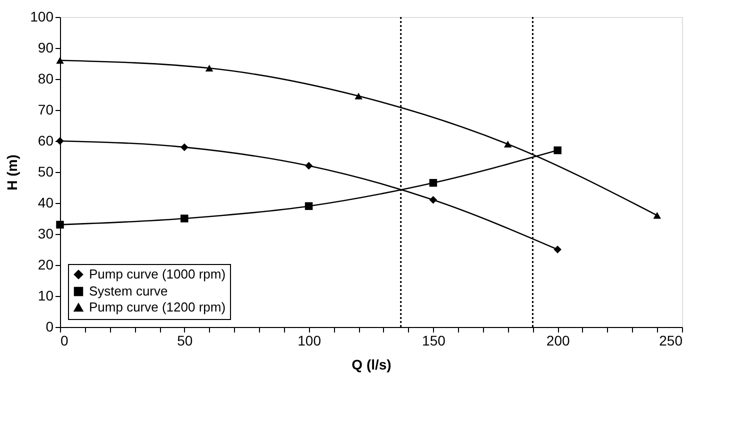 The width and height of the screenshot is (731, 428). What do you see at coordinates (310, 340) in the screenshot?
I see `x-tick-label: 100` at bounding box center [310, 340].